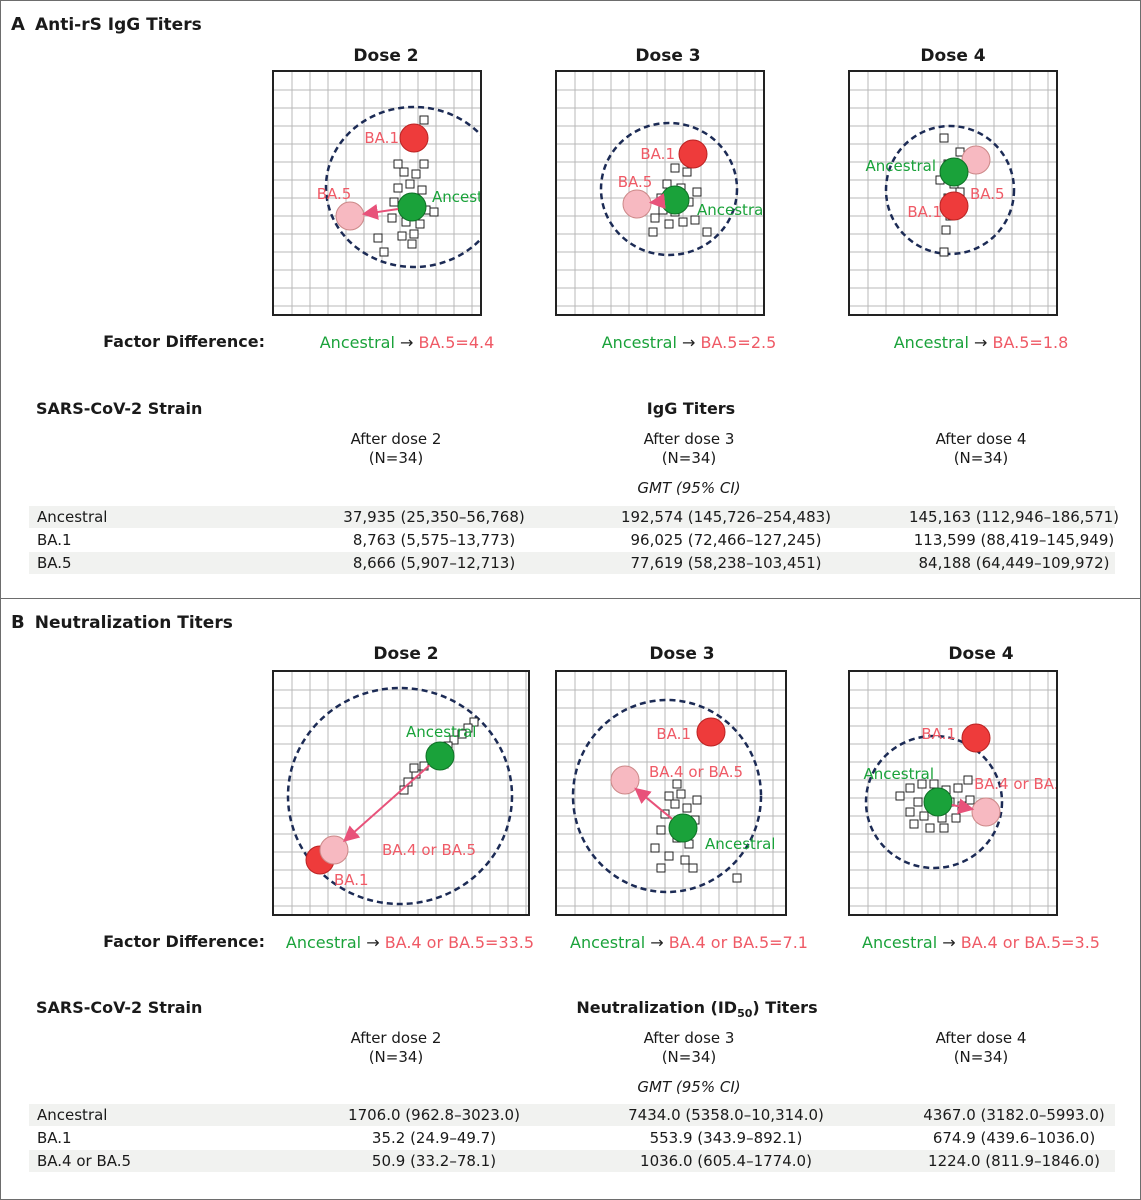  What do you see at coordinates (745, 1014) in the screenshot?
I see `titer-header-sub: 50` at bounding box center [745, 1014].